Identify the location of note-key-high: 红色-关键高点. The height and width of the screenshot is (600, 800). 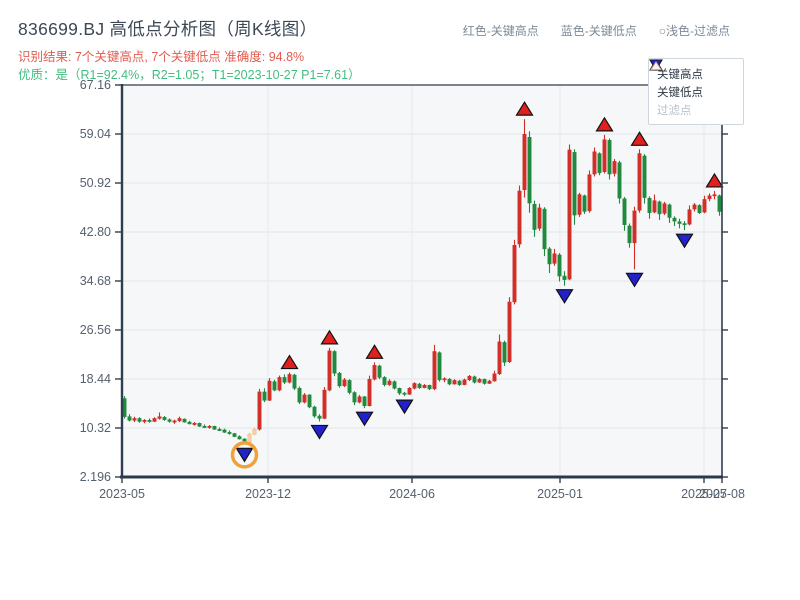
(500, 31).